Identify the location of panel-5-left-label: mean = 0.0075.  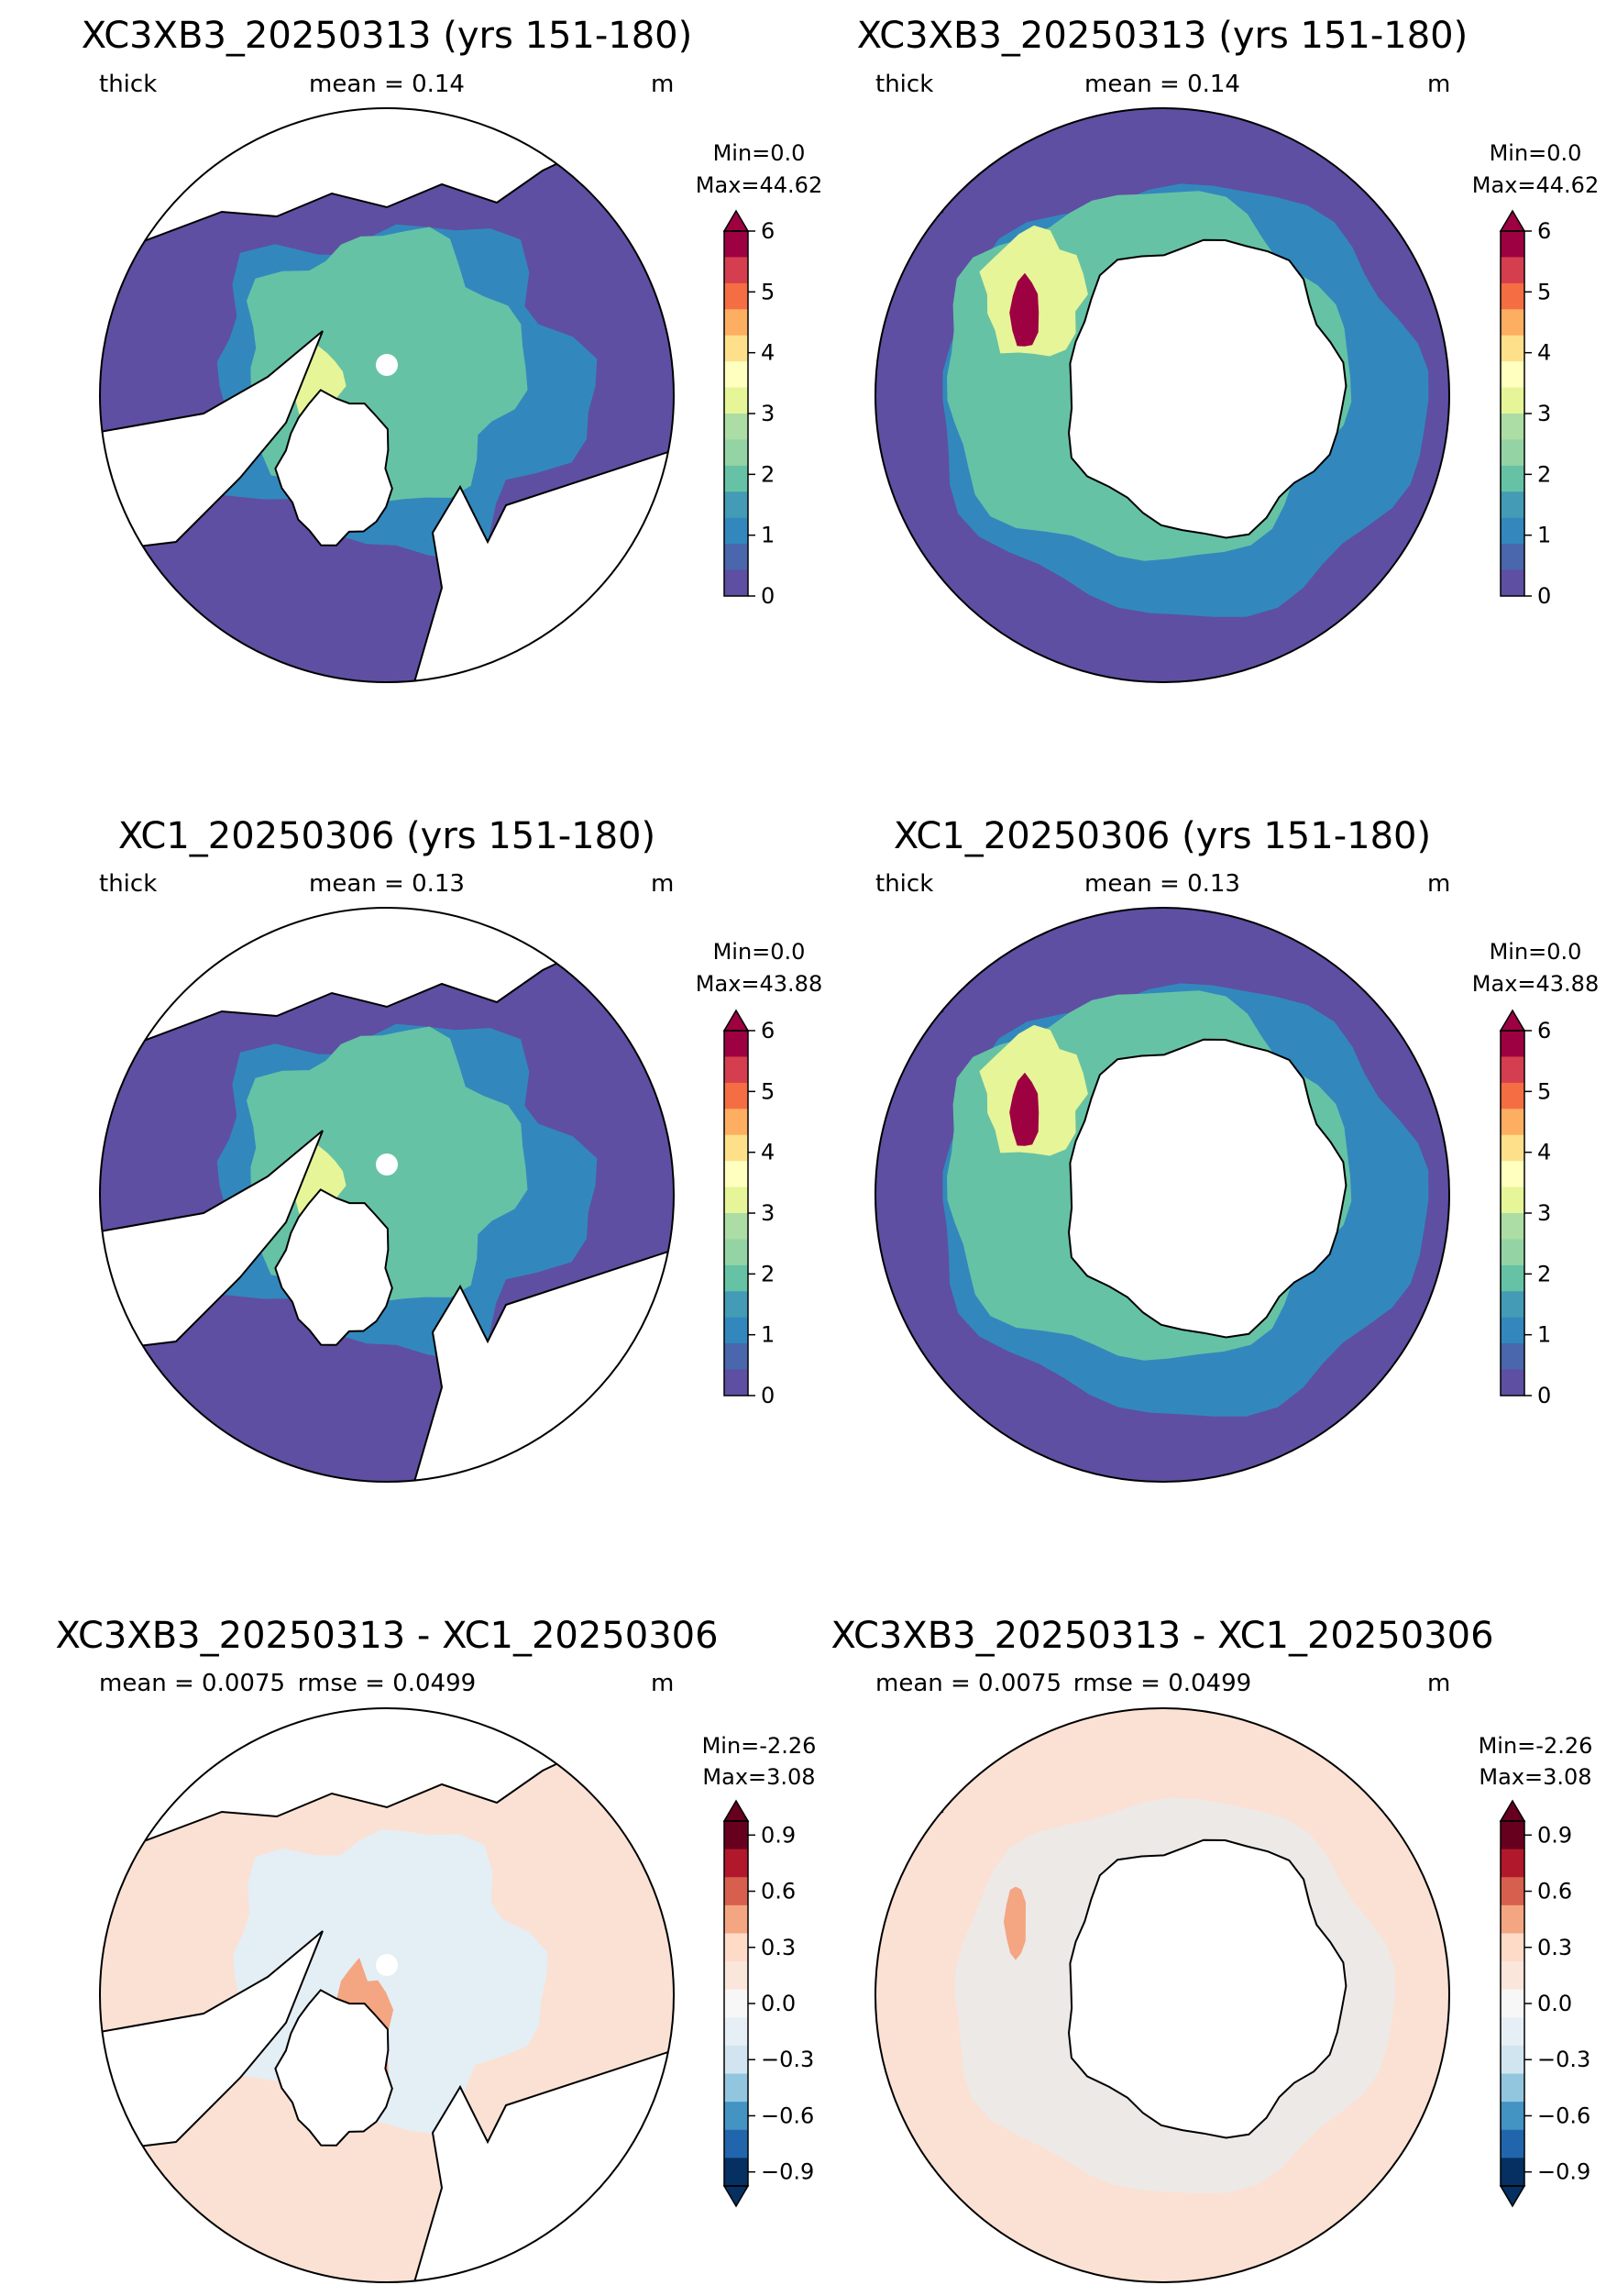
(192, 1683).